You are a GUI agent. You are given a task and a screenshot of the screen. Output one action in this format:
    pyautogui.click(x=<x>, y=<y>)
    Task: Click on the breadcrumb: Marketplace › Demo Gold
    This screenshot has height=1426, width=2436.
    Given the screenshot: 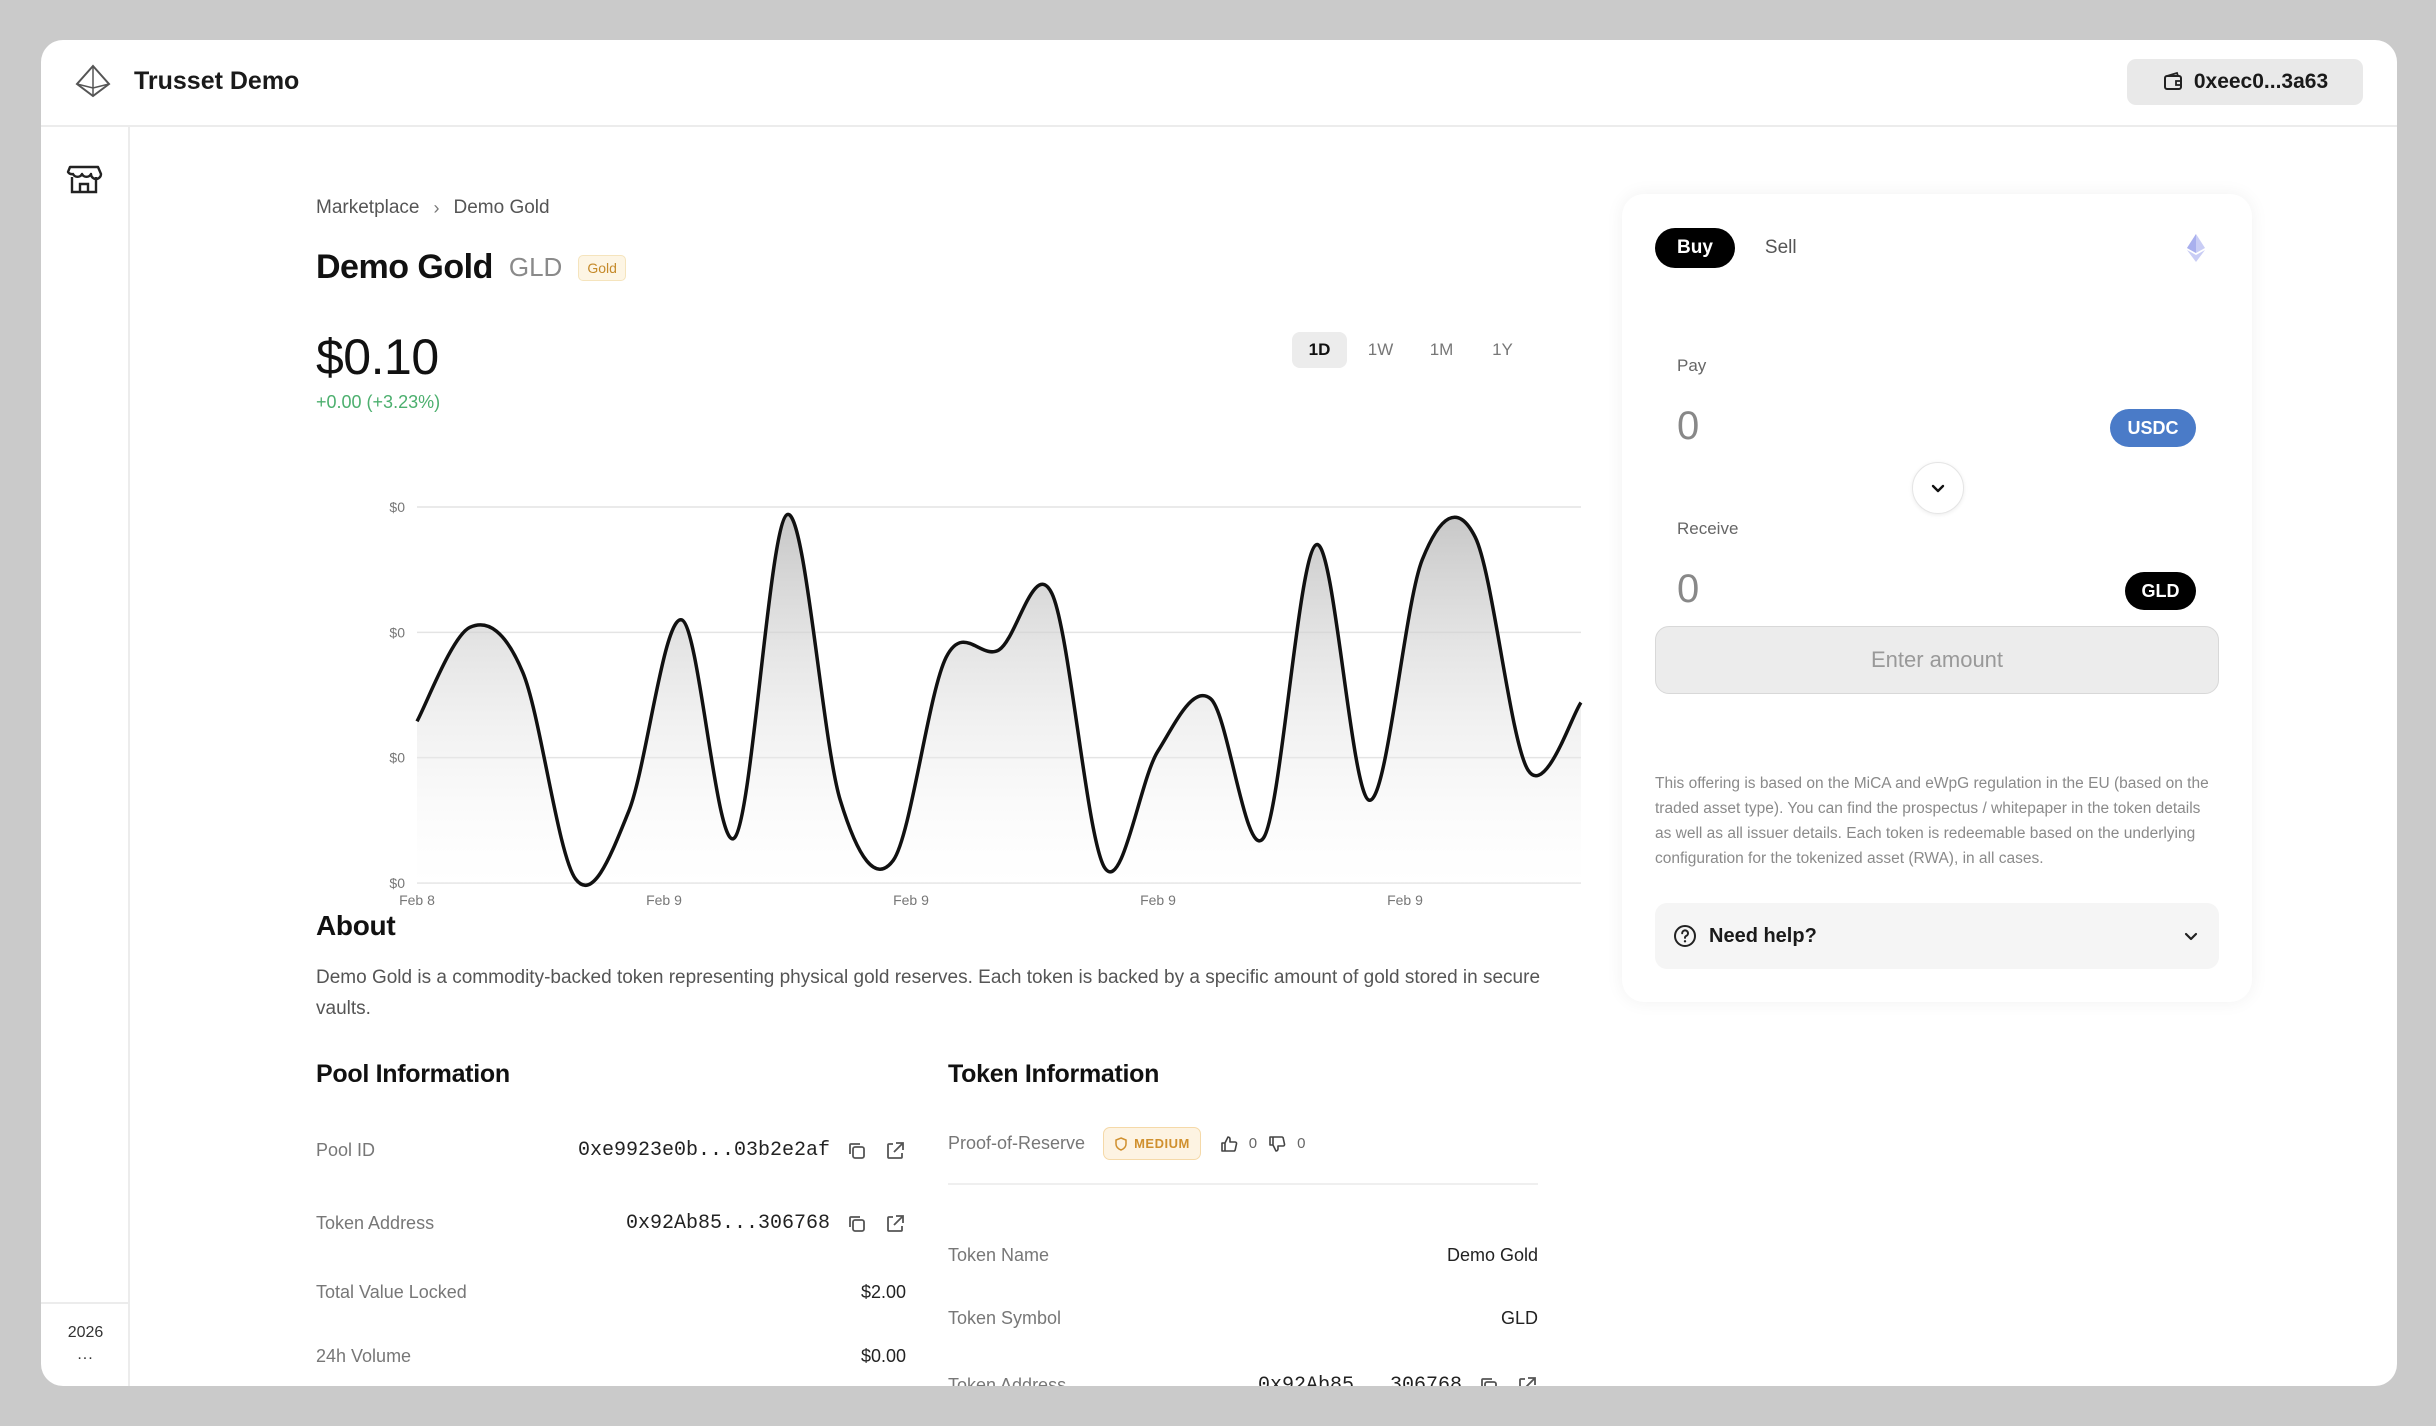 What is the action you would take?
    pyautogui.click(x=433, y=208)
    